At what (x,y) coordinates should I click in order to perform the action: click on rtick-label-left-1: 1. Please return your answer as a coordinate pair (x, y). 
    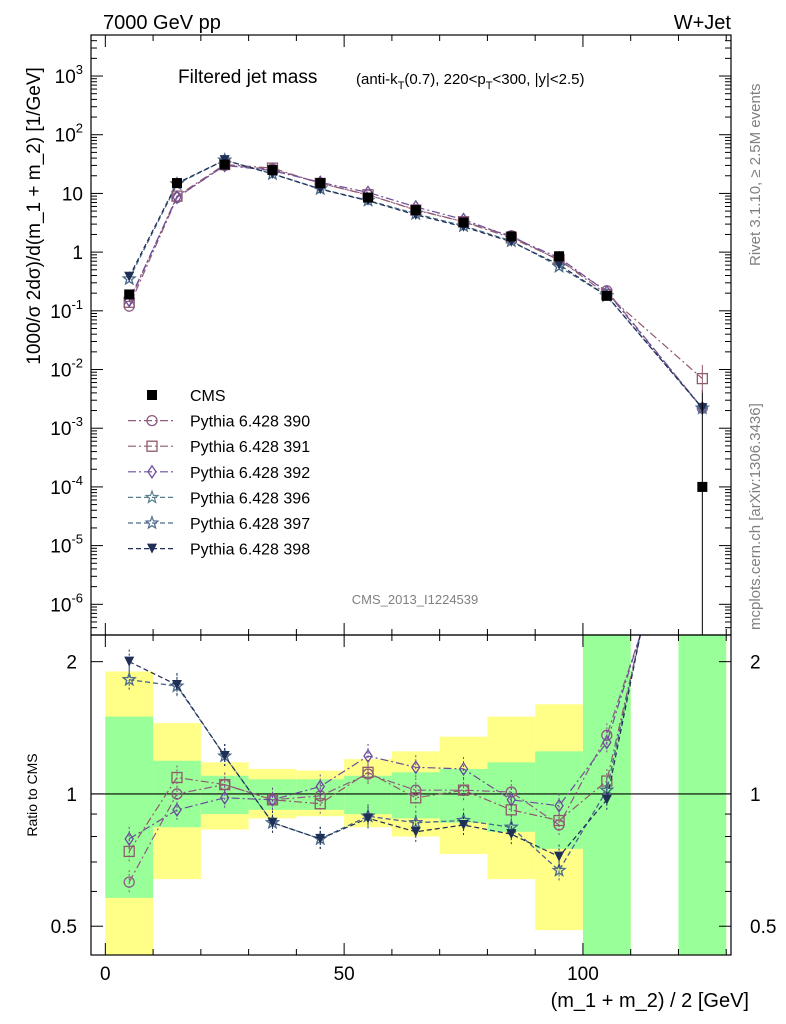
    Looking at the image, I should click on (71, 795).